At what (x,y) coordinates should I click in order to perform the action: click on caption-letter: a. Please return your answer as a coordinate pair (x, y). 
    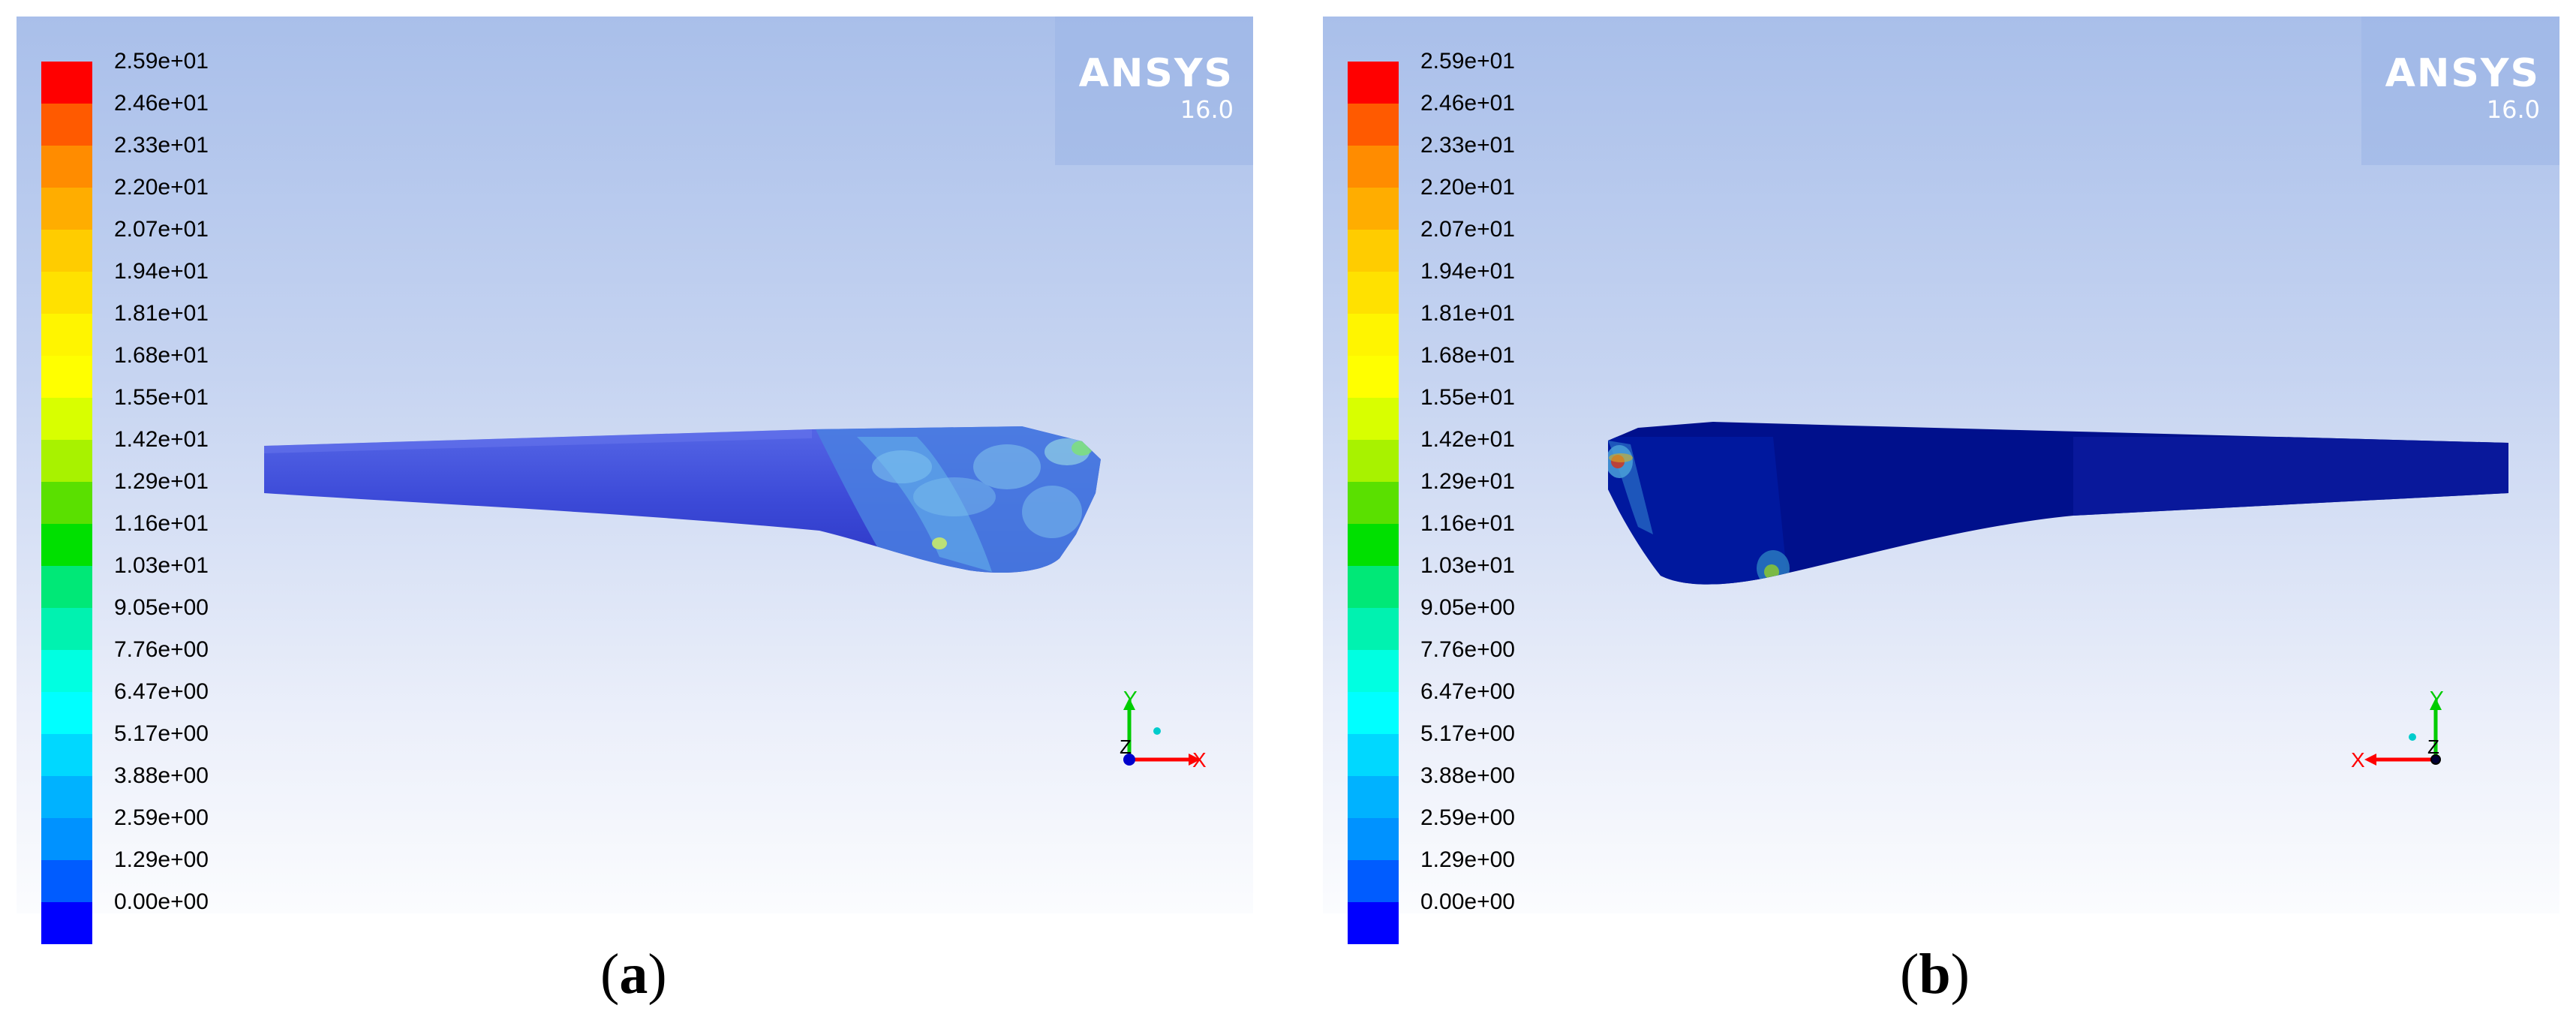
    Looking at the image, I should click on (633, 974).